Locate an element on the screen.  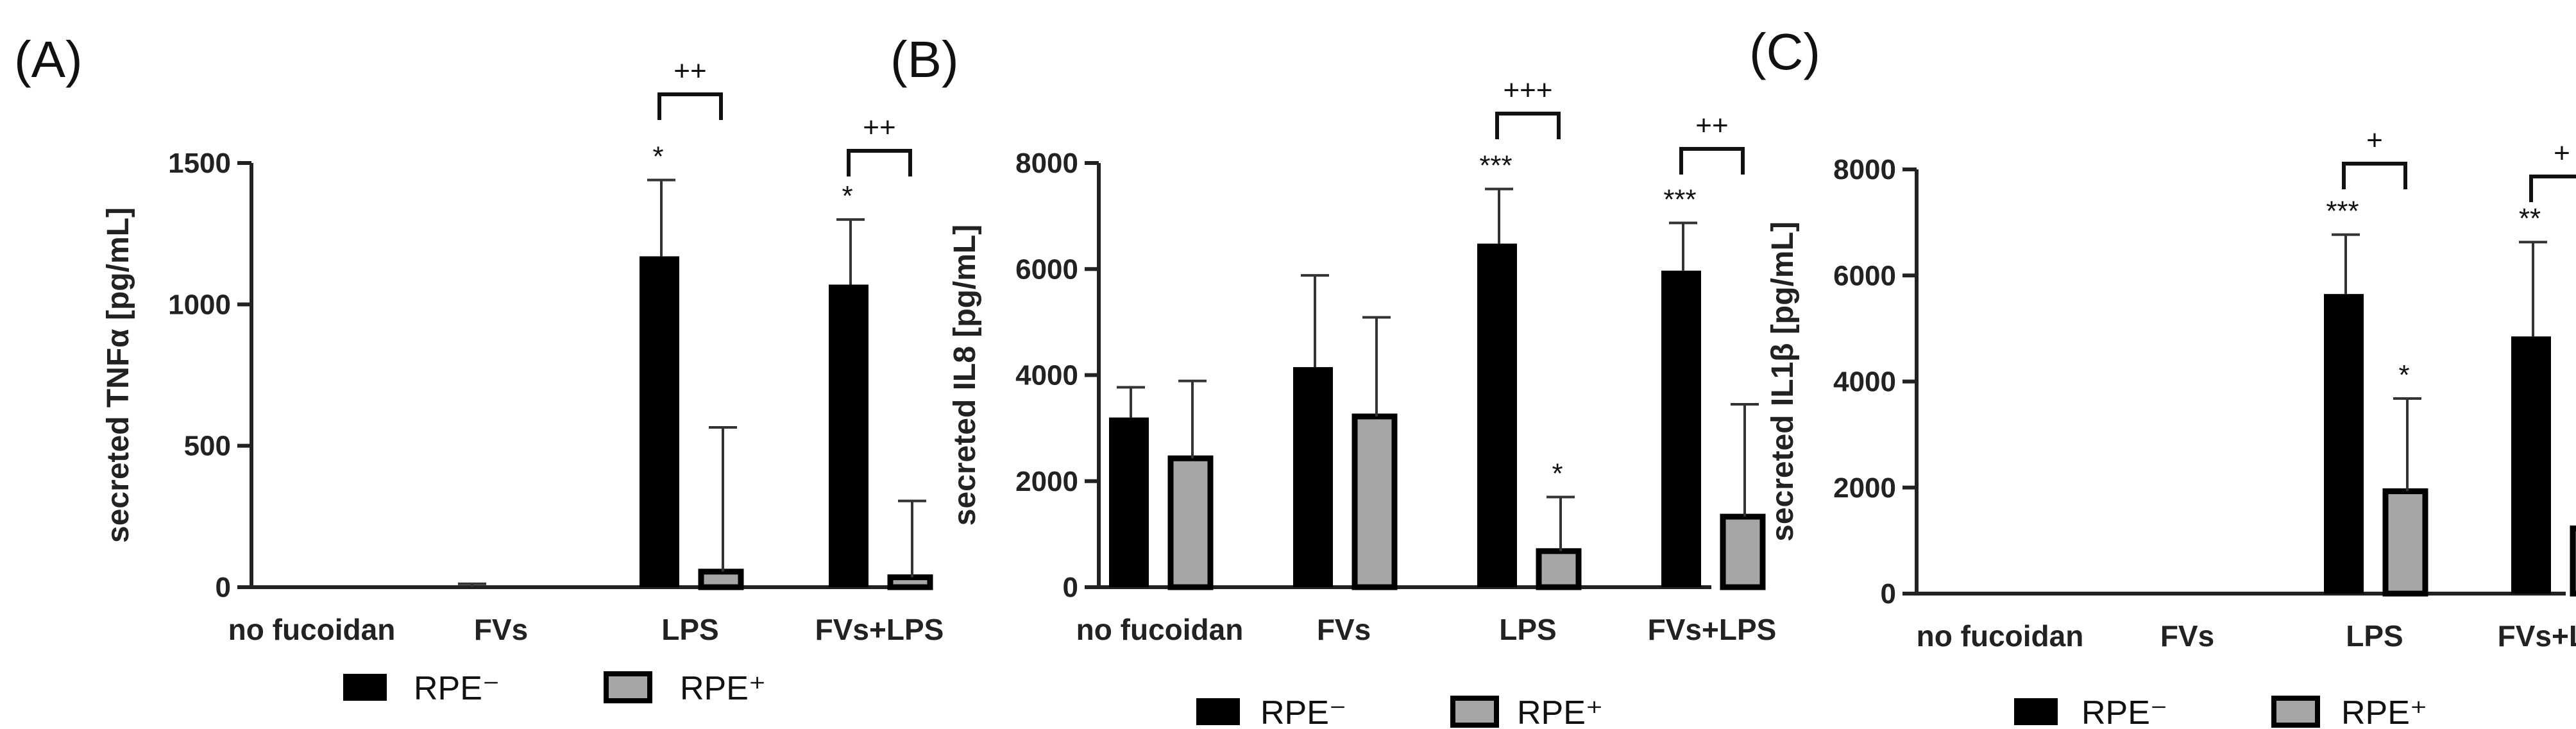
significance-mark: ** is located at coordinates (2530, 218).